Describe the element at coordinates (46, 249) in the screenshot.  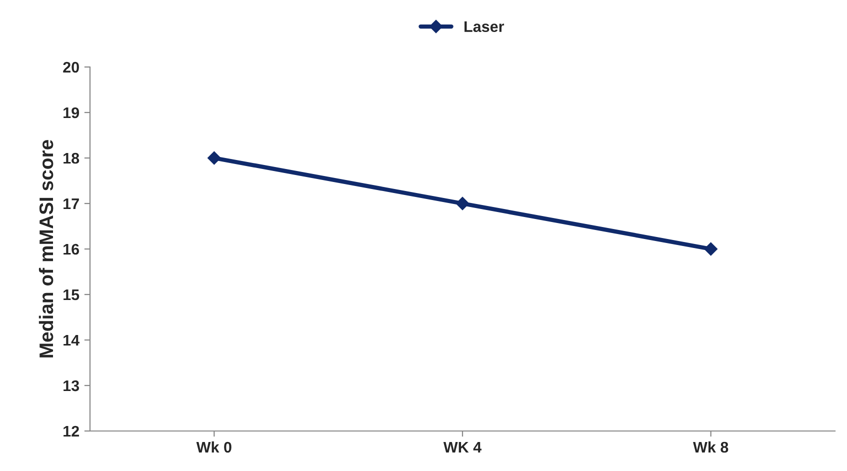
I see `y-axis-title: Median of mMASI score` at that location.